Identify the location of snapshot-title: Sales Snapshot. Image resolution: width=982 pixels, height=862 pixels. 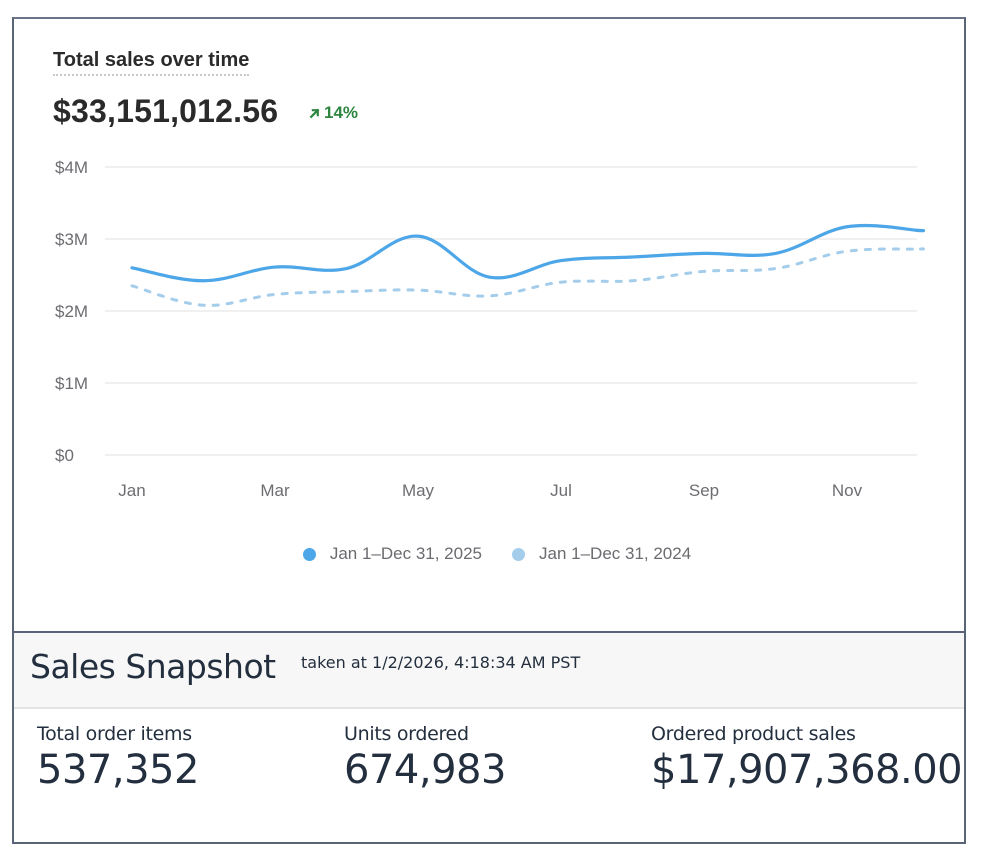
(153, 666).